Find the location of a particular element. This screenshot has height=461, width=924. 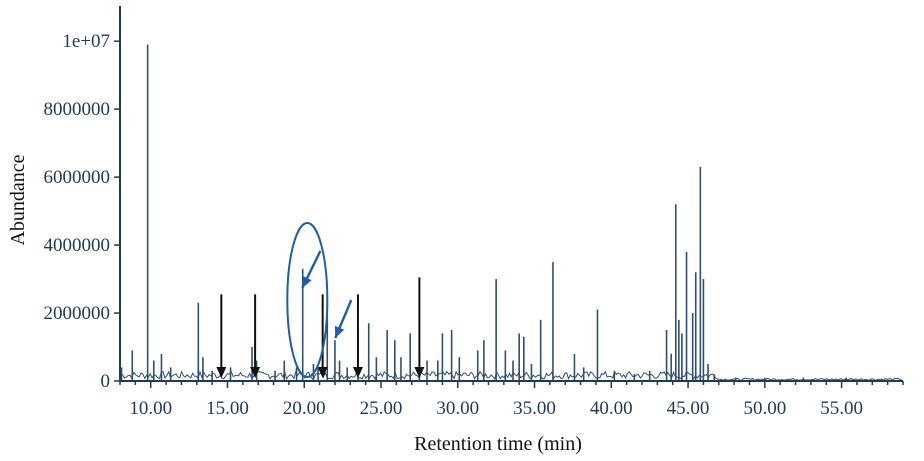

y-axis-title: Abundance is located at coordinates (18, 199).